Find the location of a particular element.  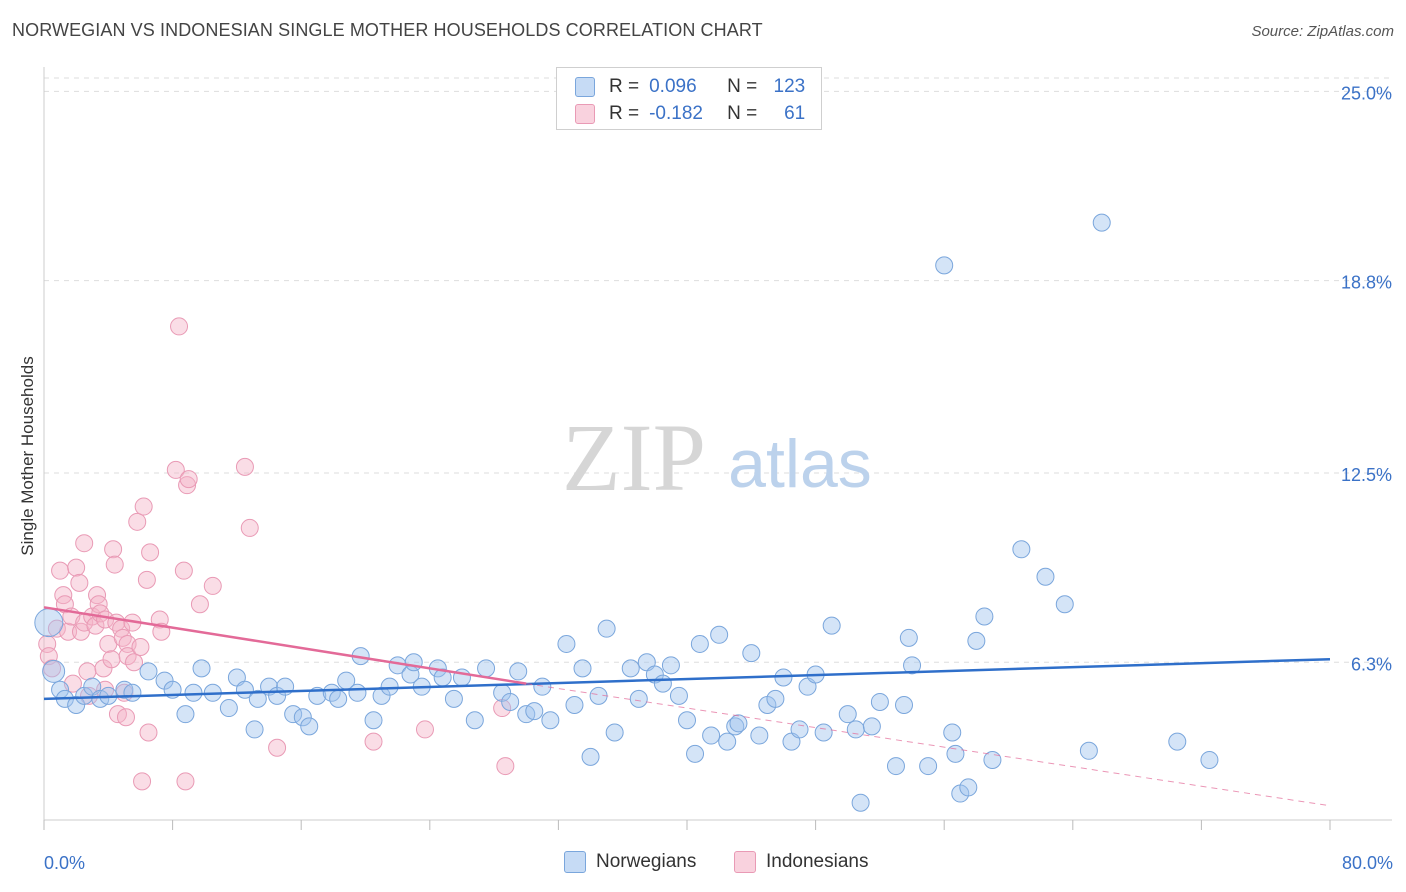

legend-item-norwegians: Norwegians is located at coordinates (630, 862).